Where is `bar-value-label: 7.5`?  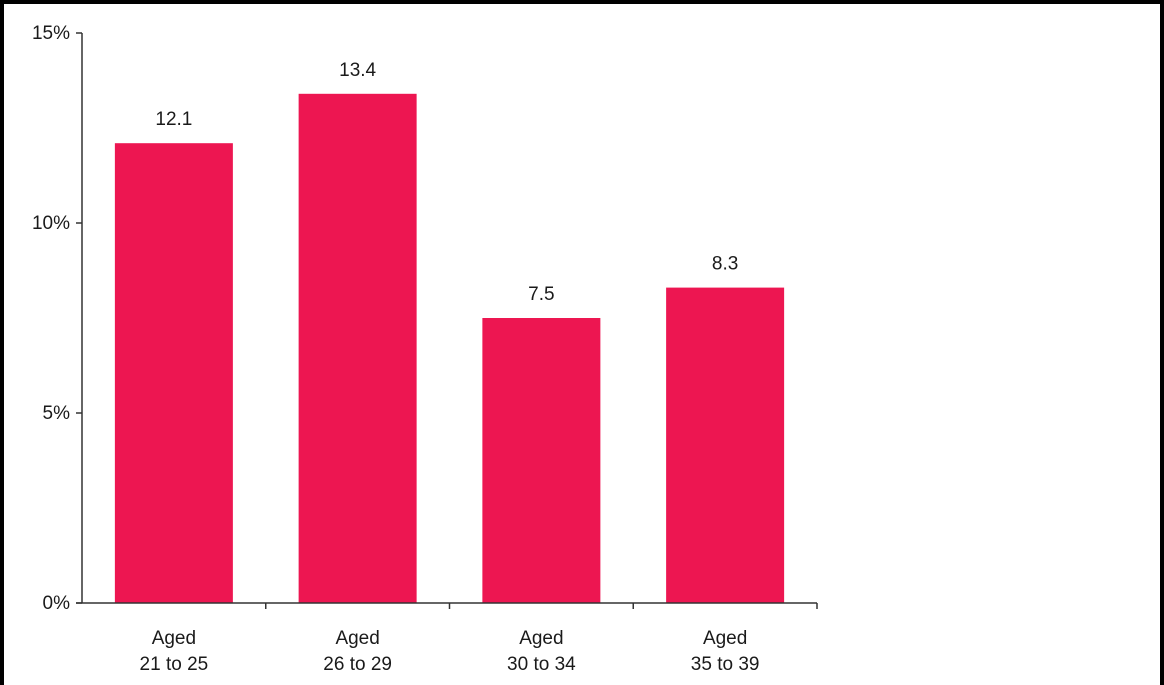 bar-value-label: 7.5 is located at coordinates (541, 294).